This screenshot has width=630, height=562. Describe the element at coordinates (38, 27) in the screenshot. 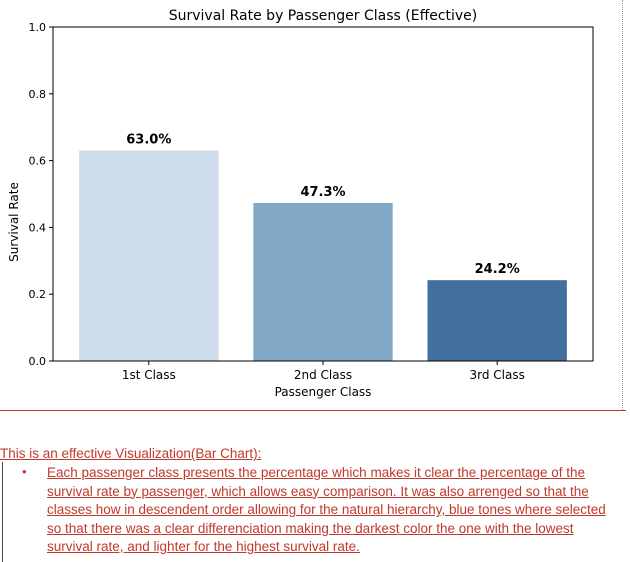

I see `y-tick-label: 1.0` at that location.